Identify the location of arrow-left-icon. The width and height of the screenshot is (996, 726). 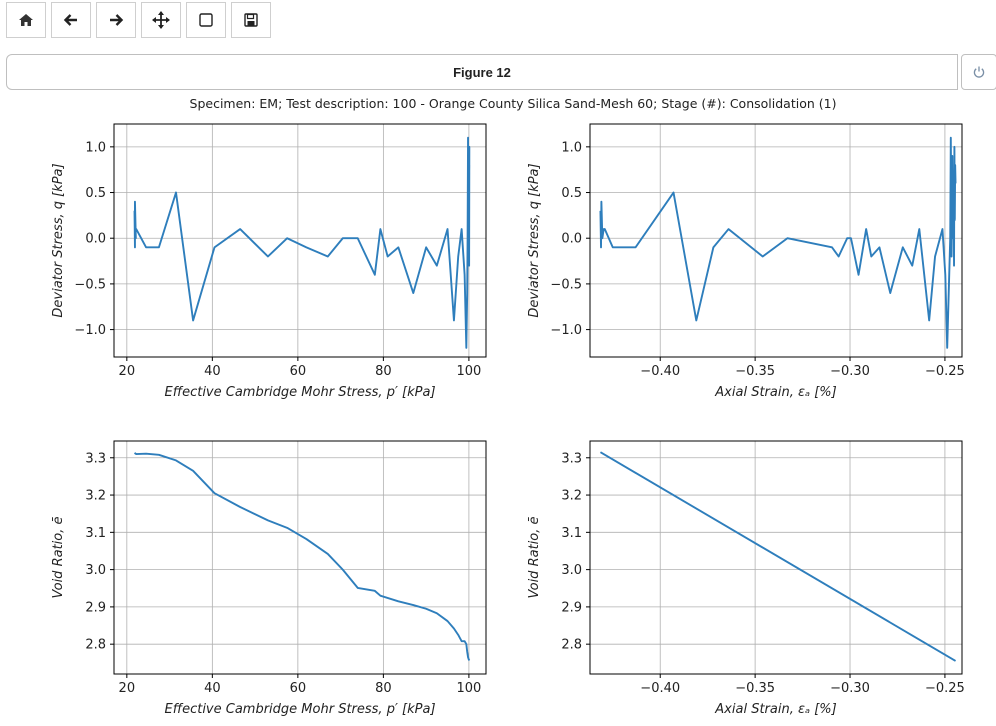
(70, 20).